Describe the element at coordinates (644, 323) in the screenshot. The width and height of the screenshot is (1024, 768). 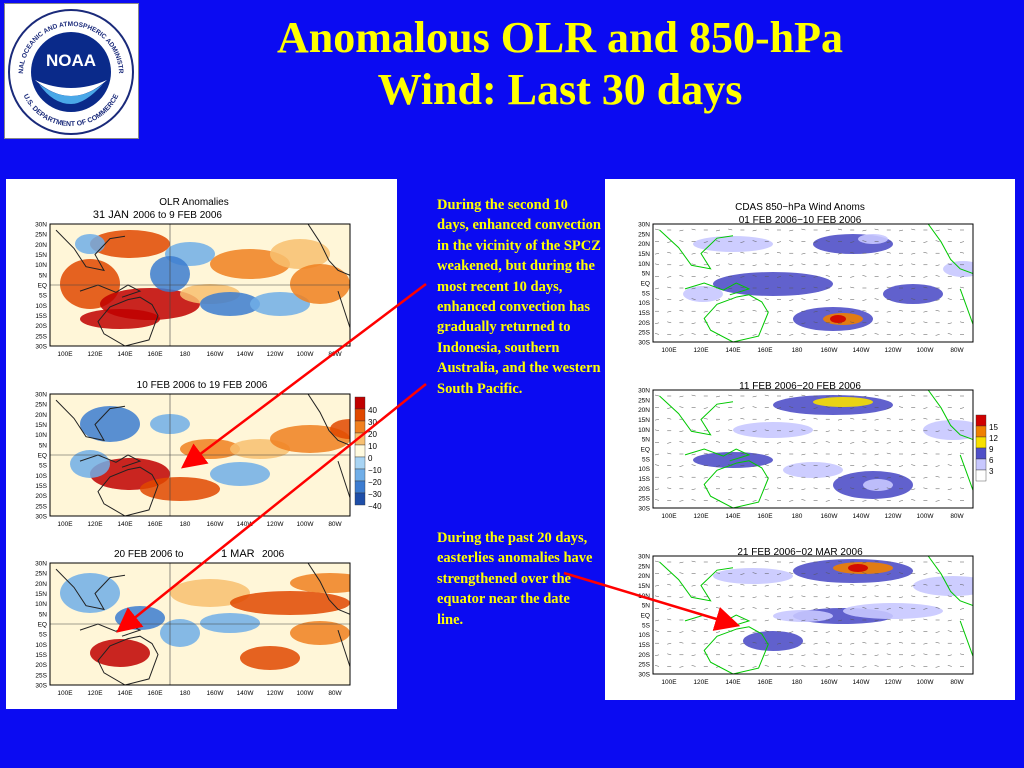
I see `lat-tick-label: 20S` at that location.